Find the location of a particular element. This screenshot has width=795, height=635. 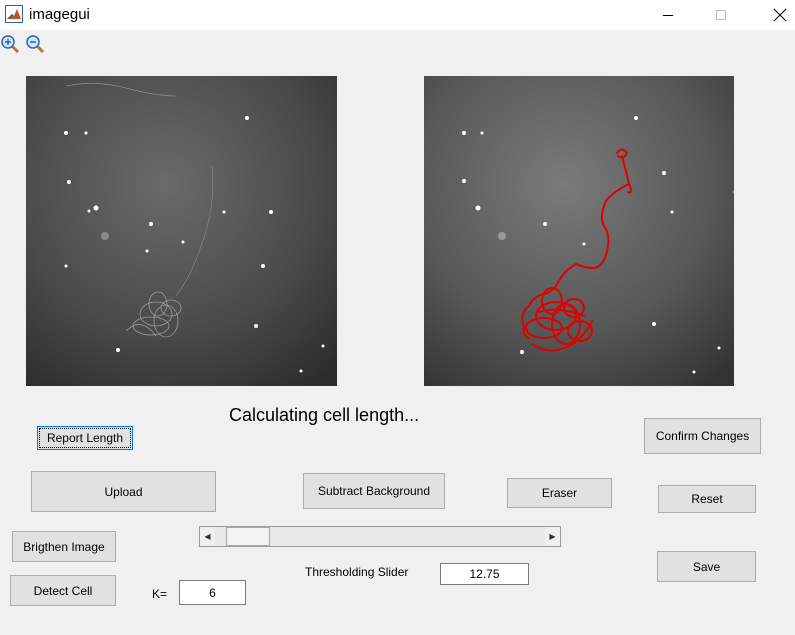

eraser-button: Eraser is located at coordinates (559, 493).